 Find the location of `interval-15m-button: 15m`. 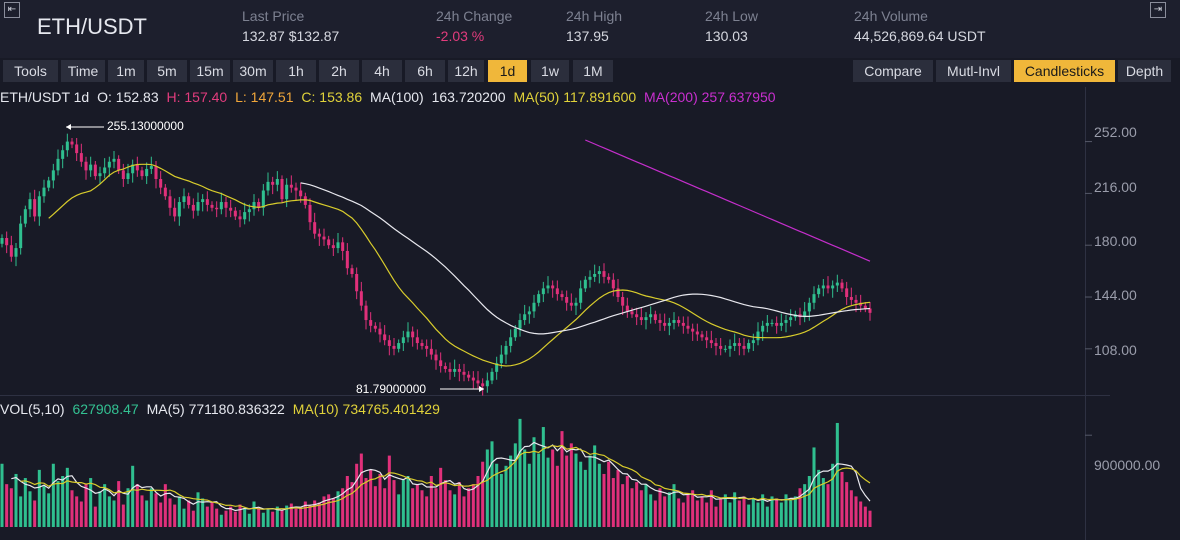

interval-15m-button: 15m is located at coordinates (210, 71).